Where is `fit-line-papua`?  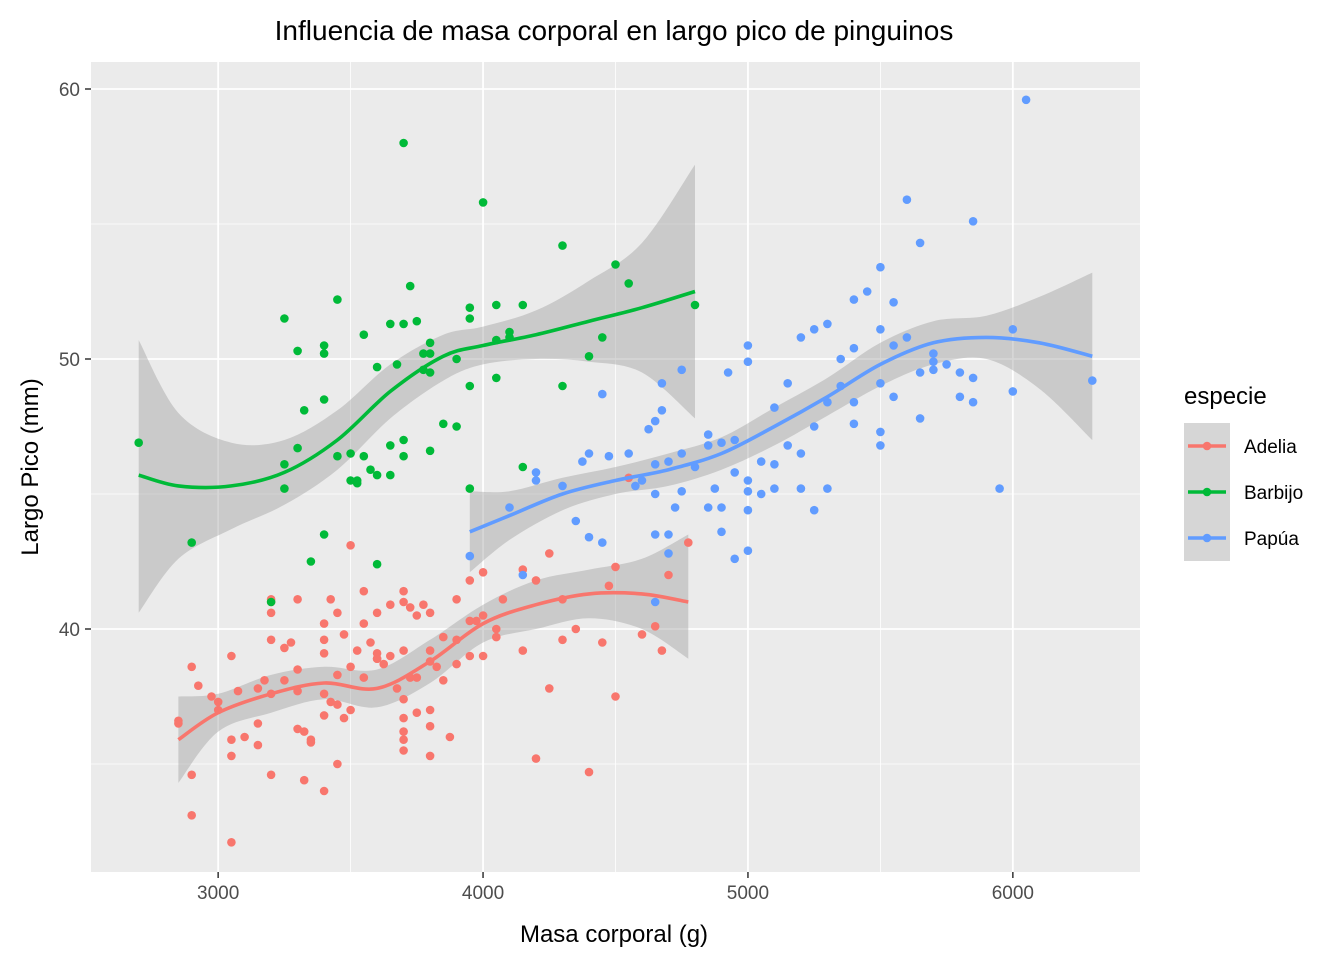 fit-line-papua is located at coordinates (781, 434).